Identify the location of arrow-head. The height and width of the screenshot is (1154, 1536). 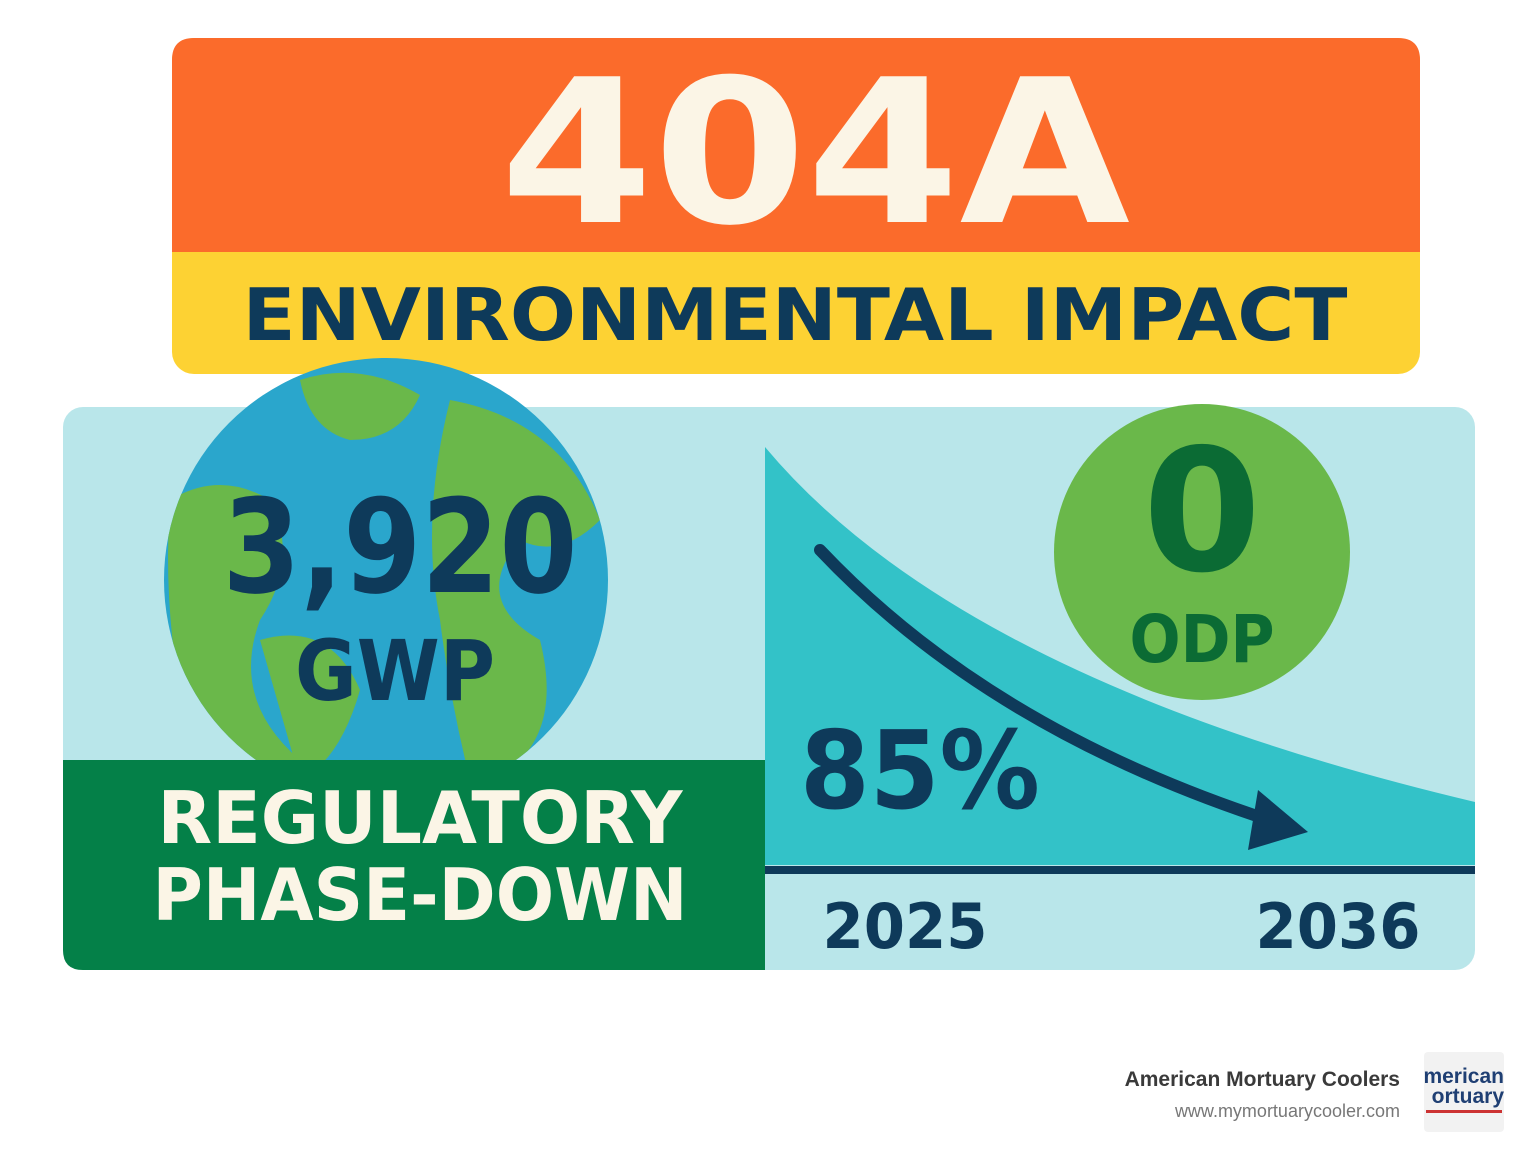
(1278, 820).